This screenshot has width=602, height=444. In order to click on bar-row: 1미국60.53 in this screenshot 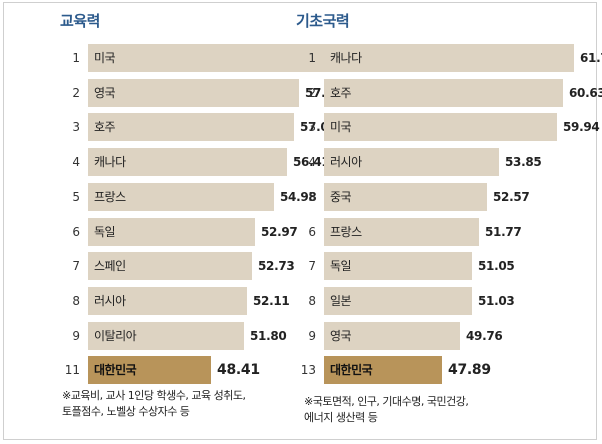, I will do `click(215, 58)`.